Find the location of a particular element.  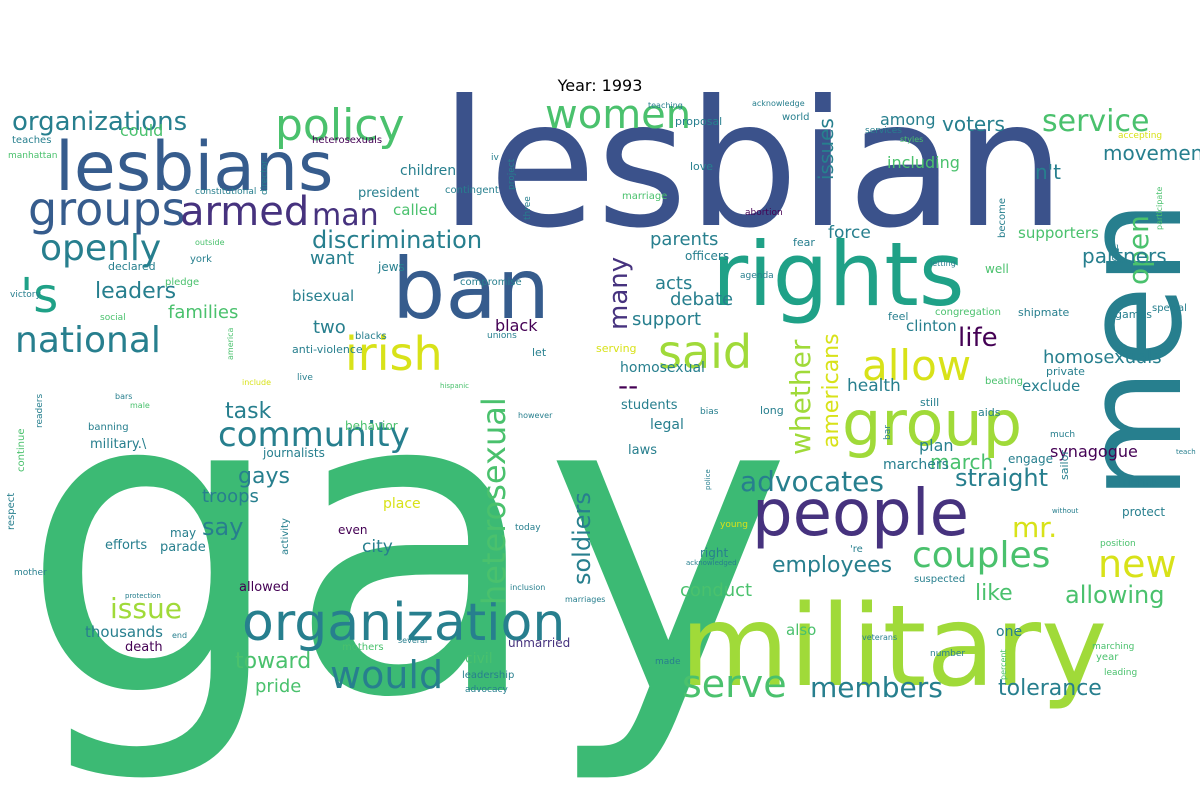

word-marriage: marriage is located at coordinates (644, 196).